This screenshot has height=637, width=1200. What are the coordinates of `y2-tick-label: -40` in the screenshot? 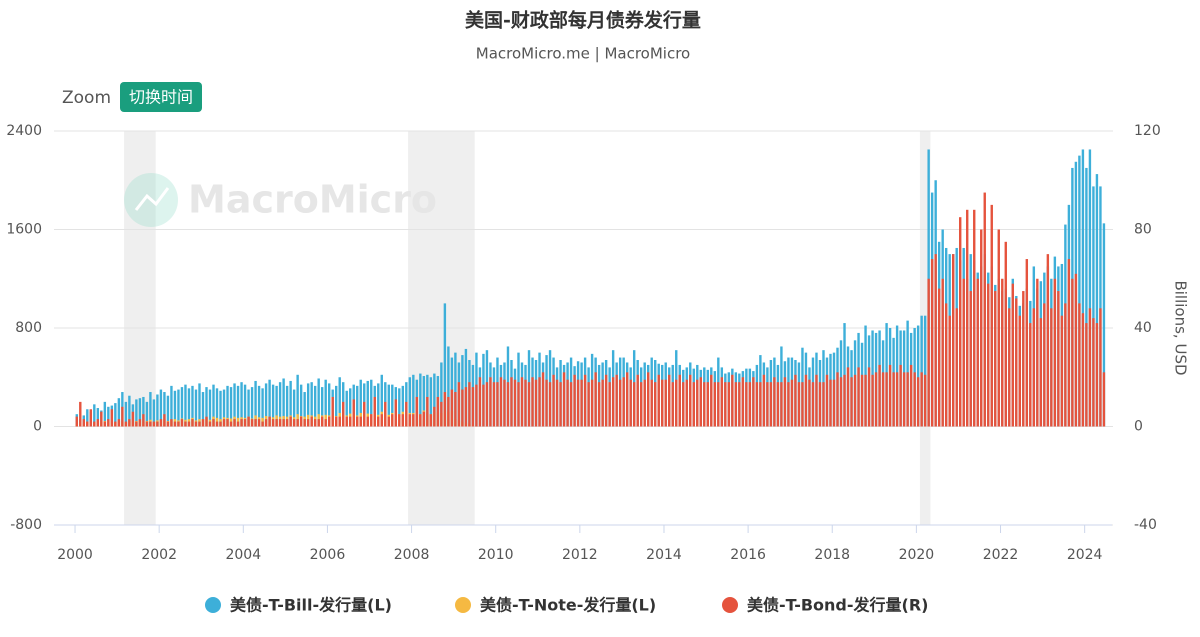 It's located at (1145, 525).